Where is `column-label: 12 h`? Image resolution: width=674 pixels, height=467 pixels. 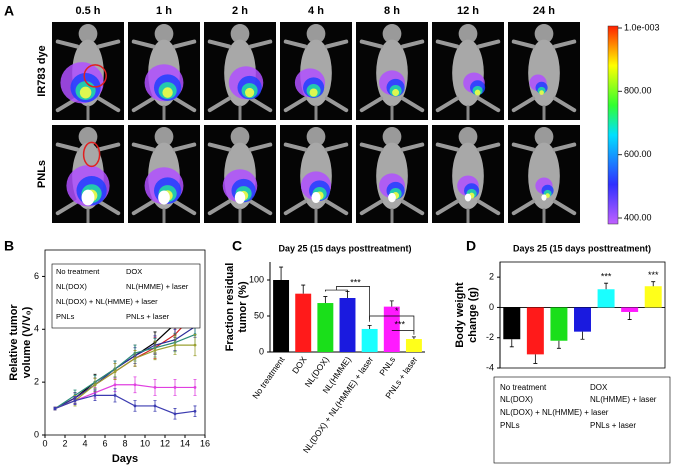 column-label: 12 h is located at coordinates (468, 11).